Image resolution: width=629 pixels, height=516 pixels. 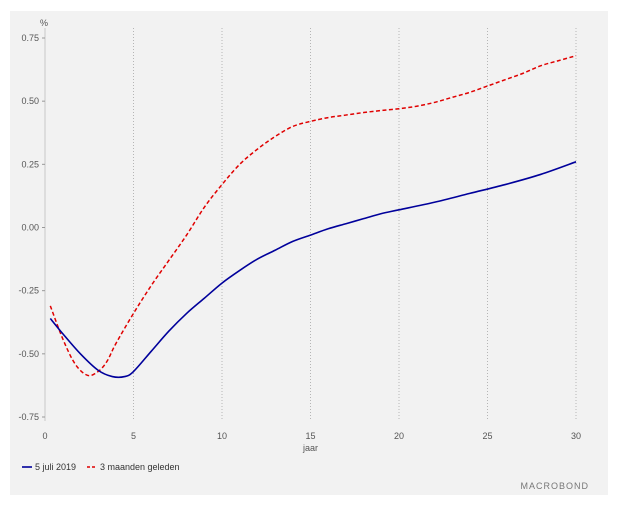 What do you see at coordinates (30, 38) in the screenshot?
I see `y-tick-label: 0.75` at bounding box center [30, 38].